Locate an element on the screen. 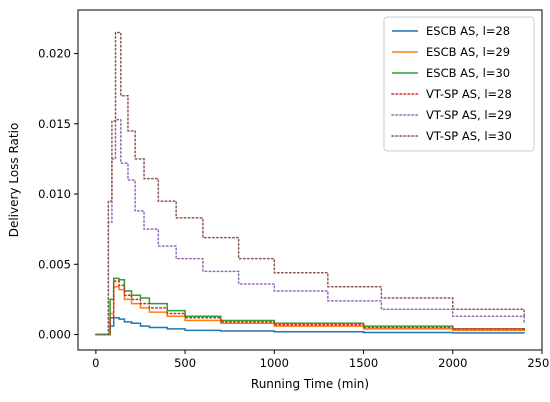 The image size is (550, 402). legend-label: VT-SP AS, l=30 is located at coordinates (469, 136).